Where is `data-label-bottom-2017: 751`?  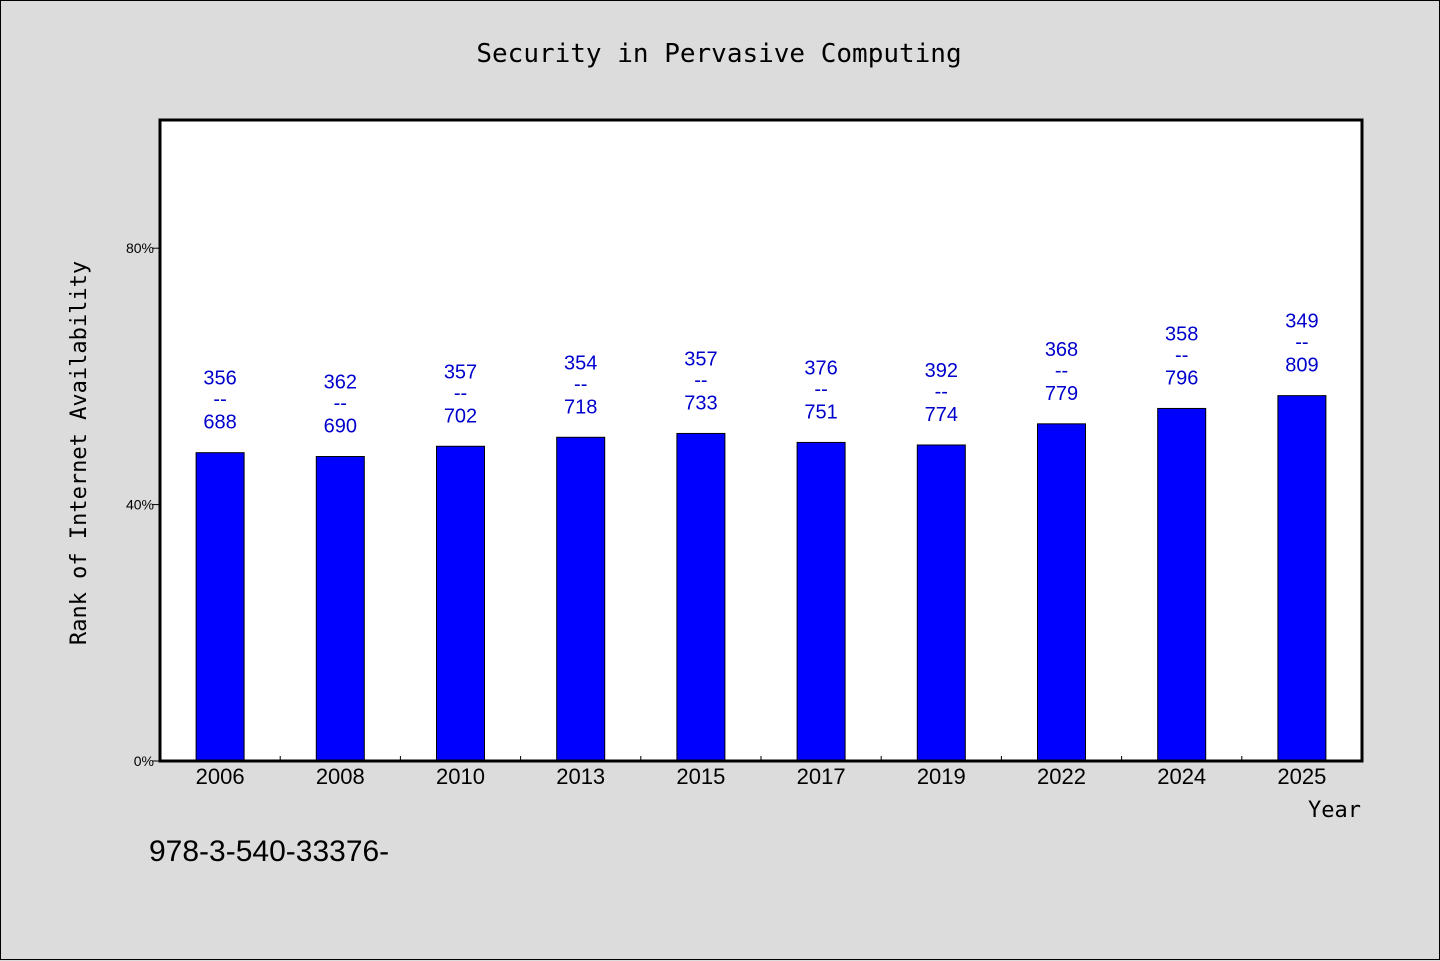
data-label-bottom-2017: 751 is located at coordinates (820, 412).